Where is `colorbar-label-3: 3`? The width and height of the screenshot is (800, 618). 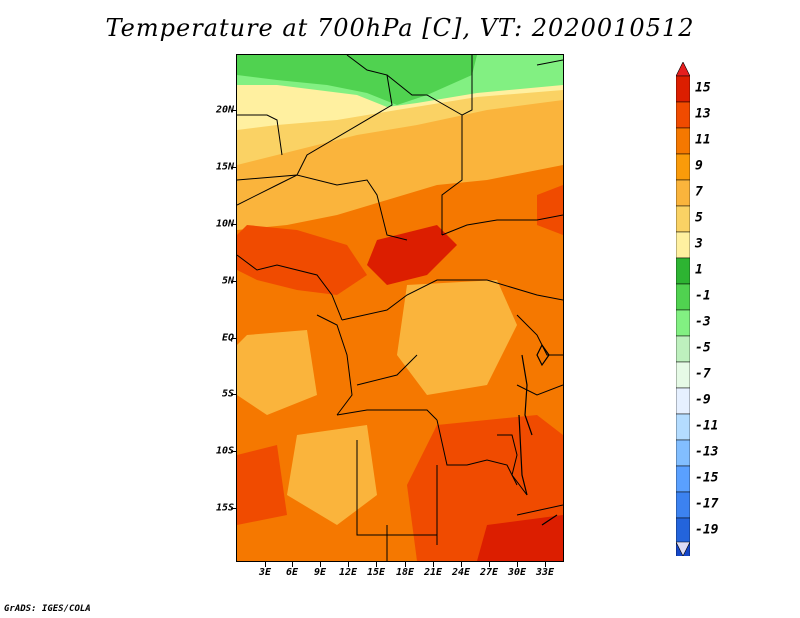
colorbar-label-3: 3 is located at coordinates (699, 244).